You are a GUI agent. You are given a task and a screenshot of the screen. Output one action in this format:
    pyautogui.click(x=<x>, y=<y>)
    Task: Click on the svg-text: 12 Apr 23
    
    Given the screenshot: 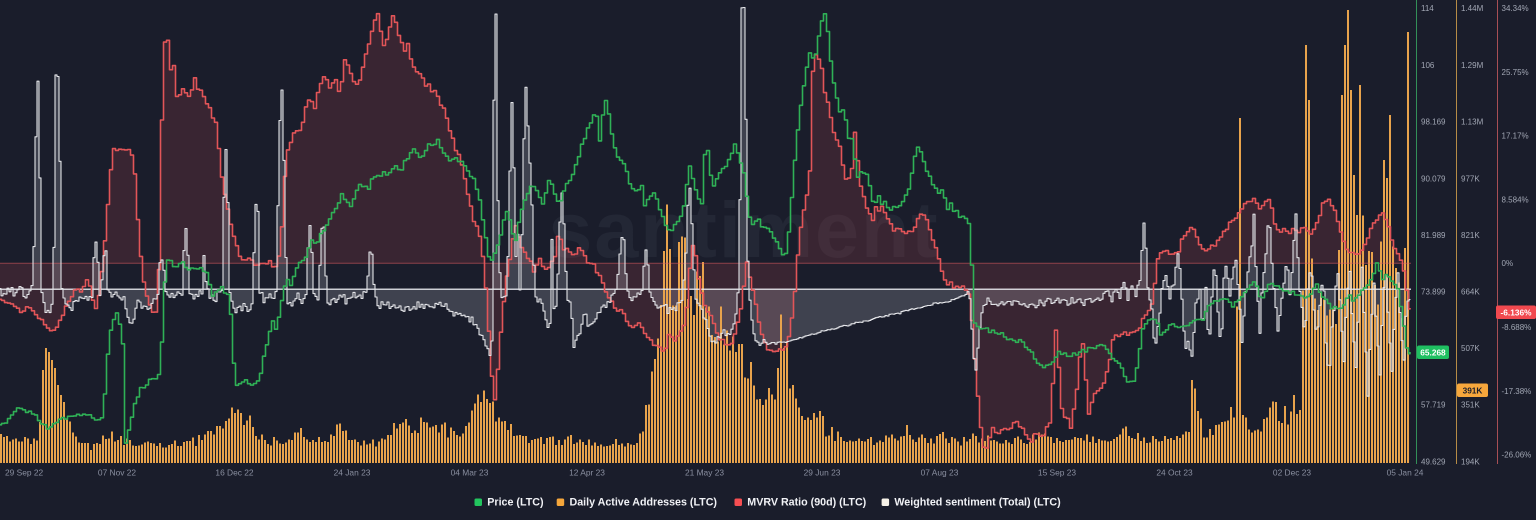 What is the action you would take?
    pyautogui.click(x=587, y=473)
    